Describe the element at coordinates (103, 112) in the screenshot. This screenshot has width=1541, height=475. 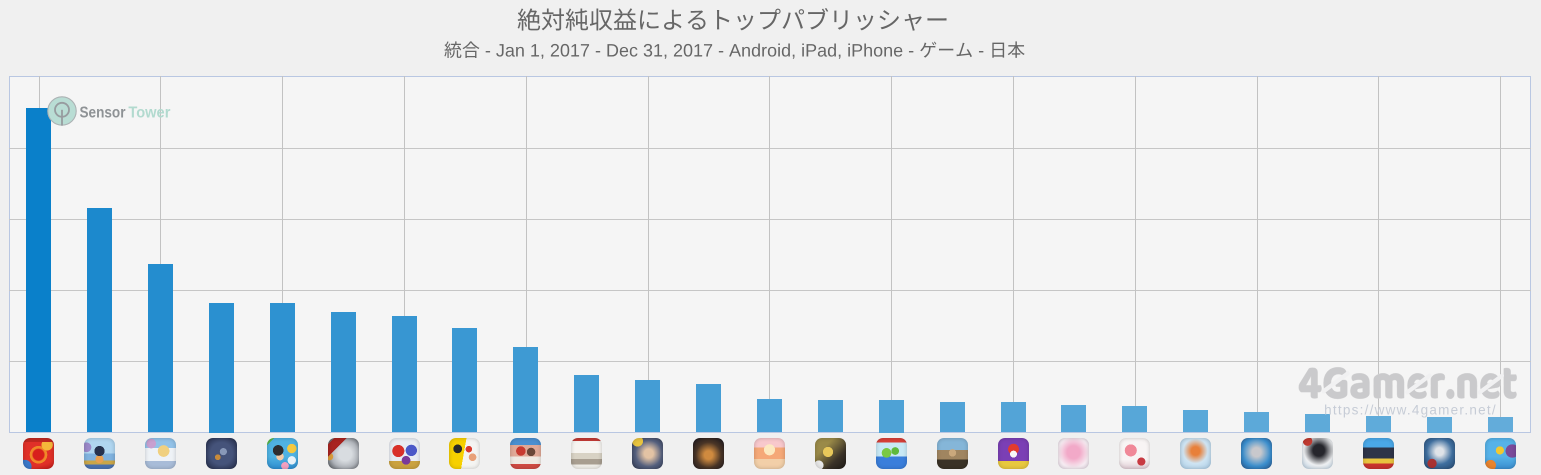
I see `svg-text: Sensor` at that location.